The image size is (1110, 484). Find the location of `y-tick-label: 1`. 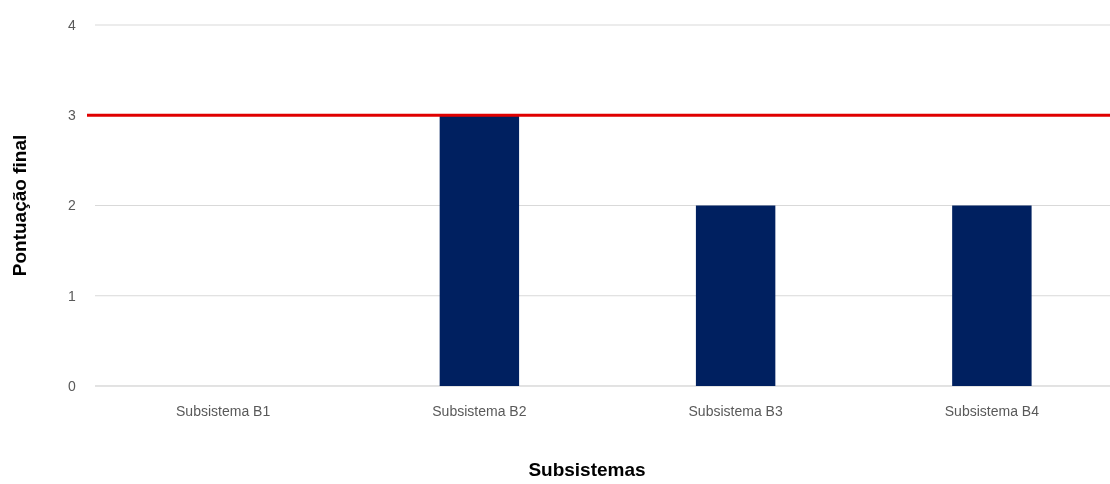

y-tick-label: 1 is located at coordinates (72, 295).